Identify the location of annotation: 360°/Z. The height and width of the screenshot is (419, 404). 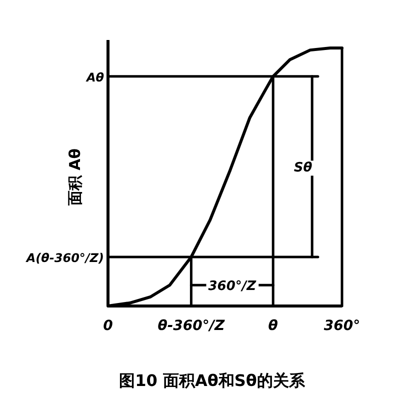
(232, 286).